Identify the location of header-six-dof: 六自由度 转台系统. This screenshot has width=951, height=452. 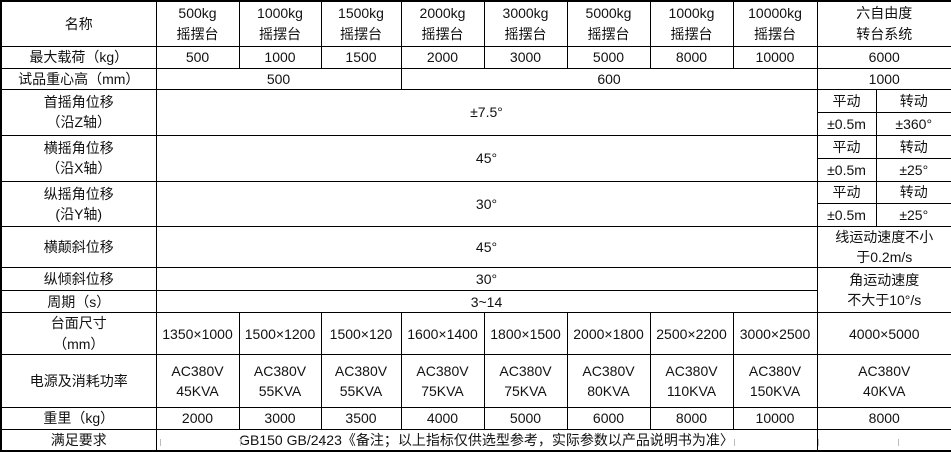
(883, 23).